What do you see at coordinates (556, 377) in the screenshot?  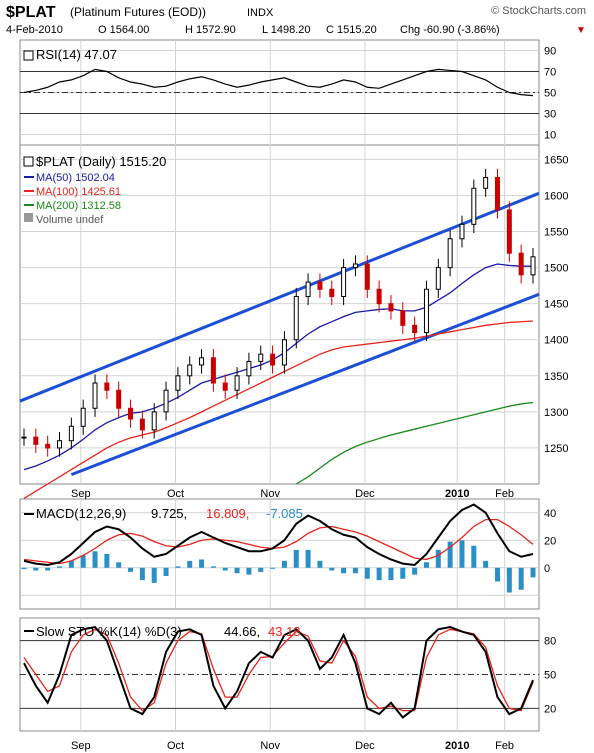 I see `price-tick-label: 1350` at bounding box center [556, 377].